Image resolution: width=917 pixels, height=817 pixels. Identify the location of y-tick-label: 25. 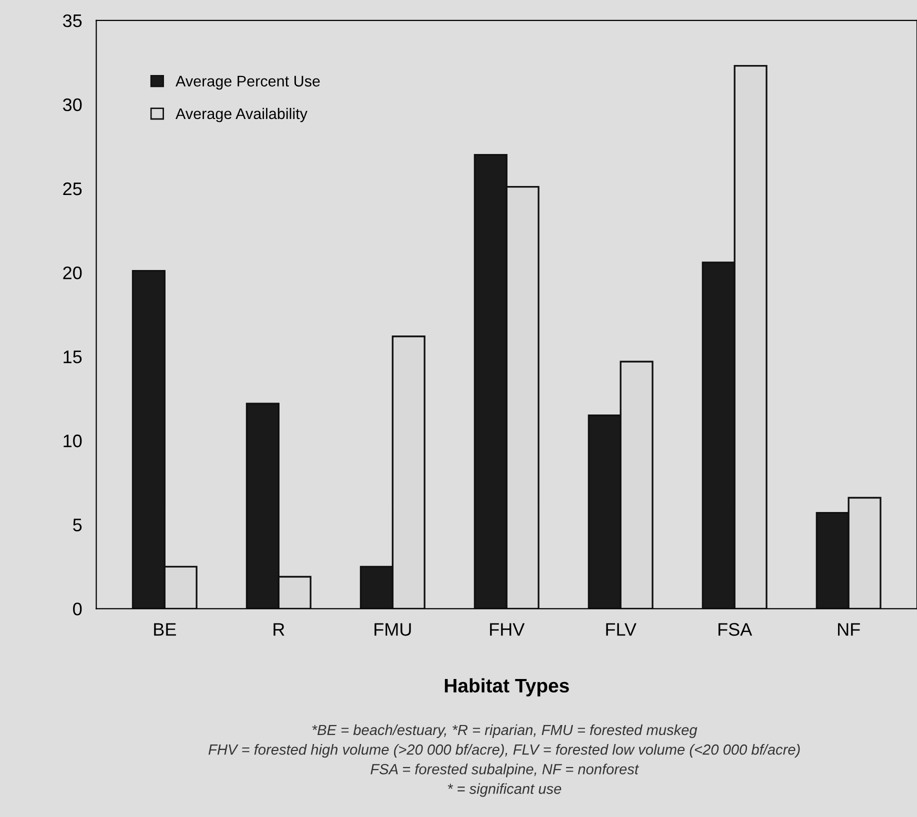
(72, 189).